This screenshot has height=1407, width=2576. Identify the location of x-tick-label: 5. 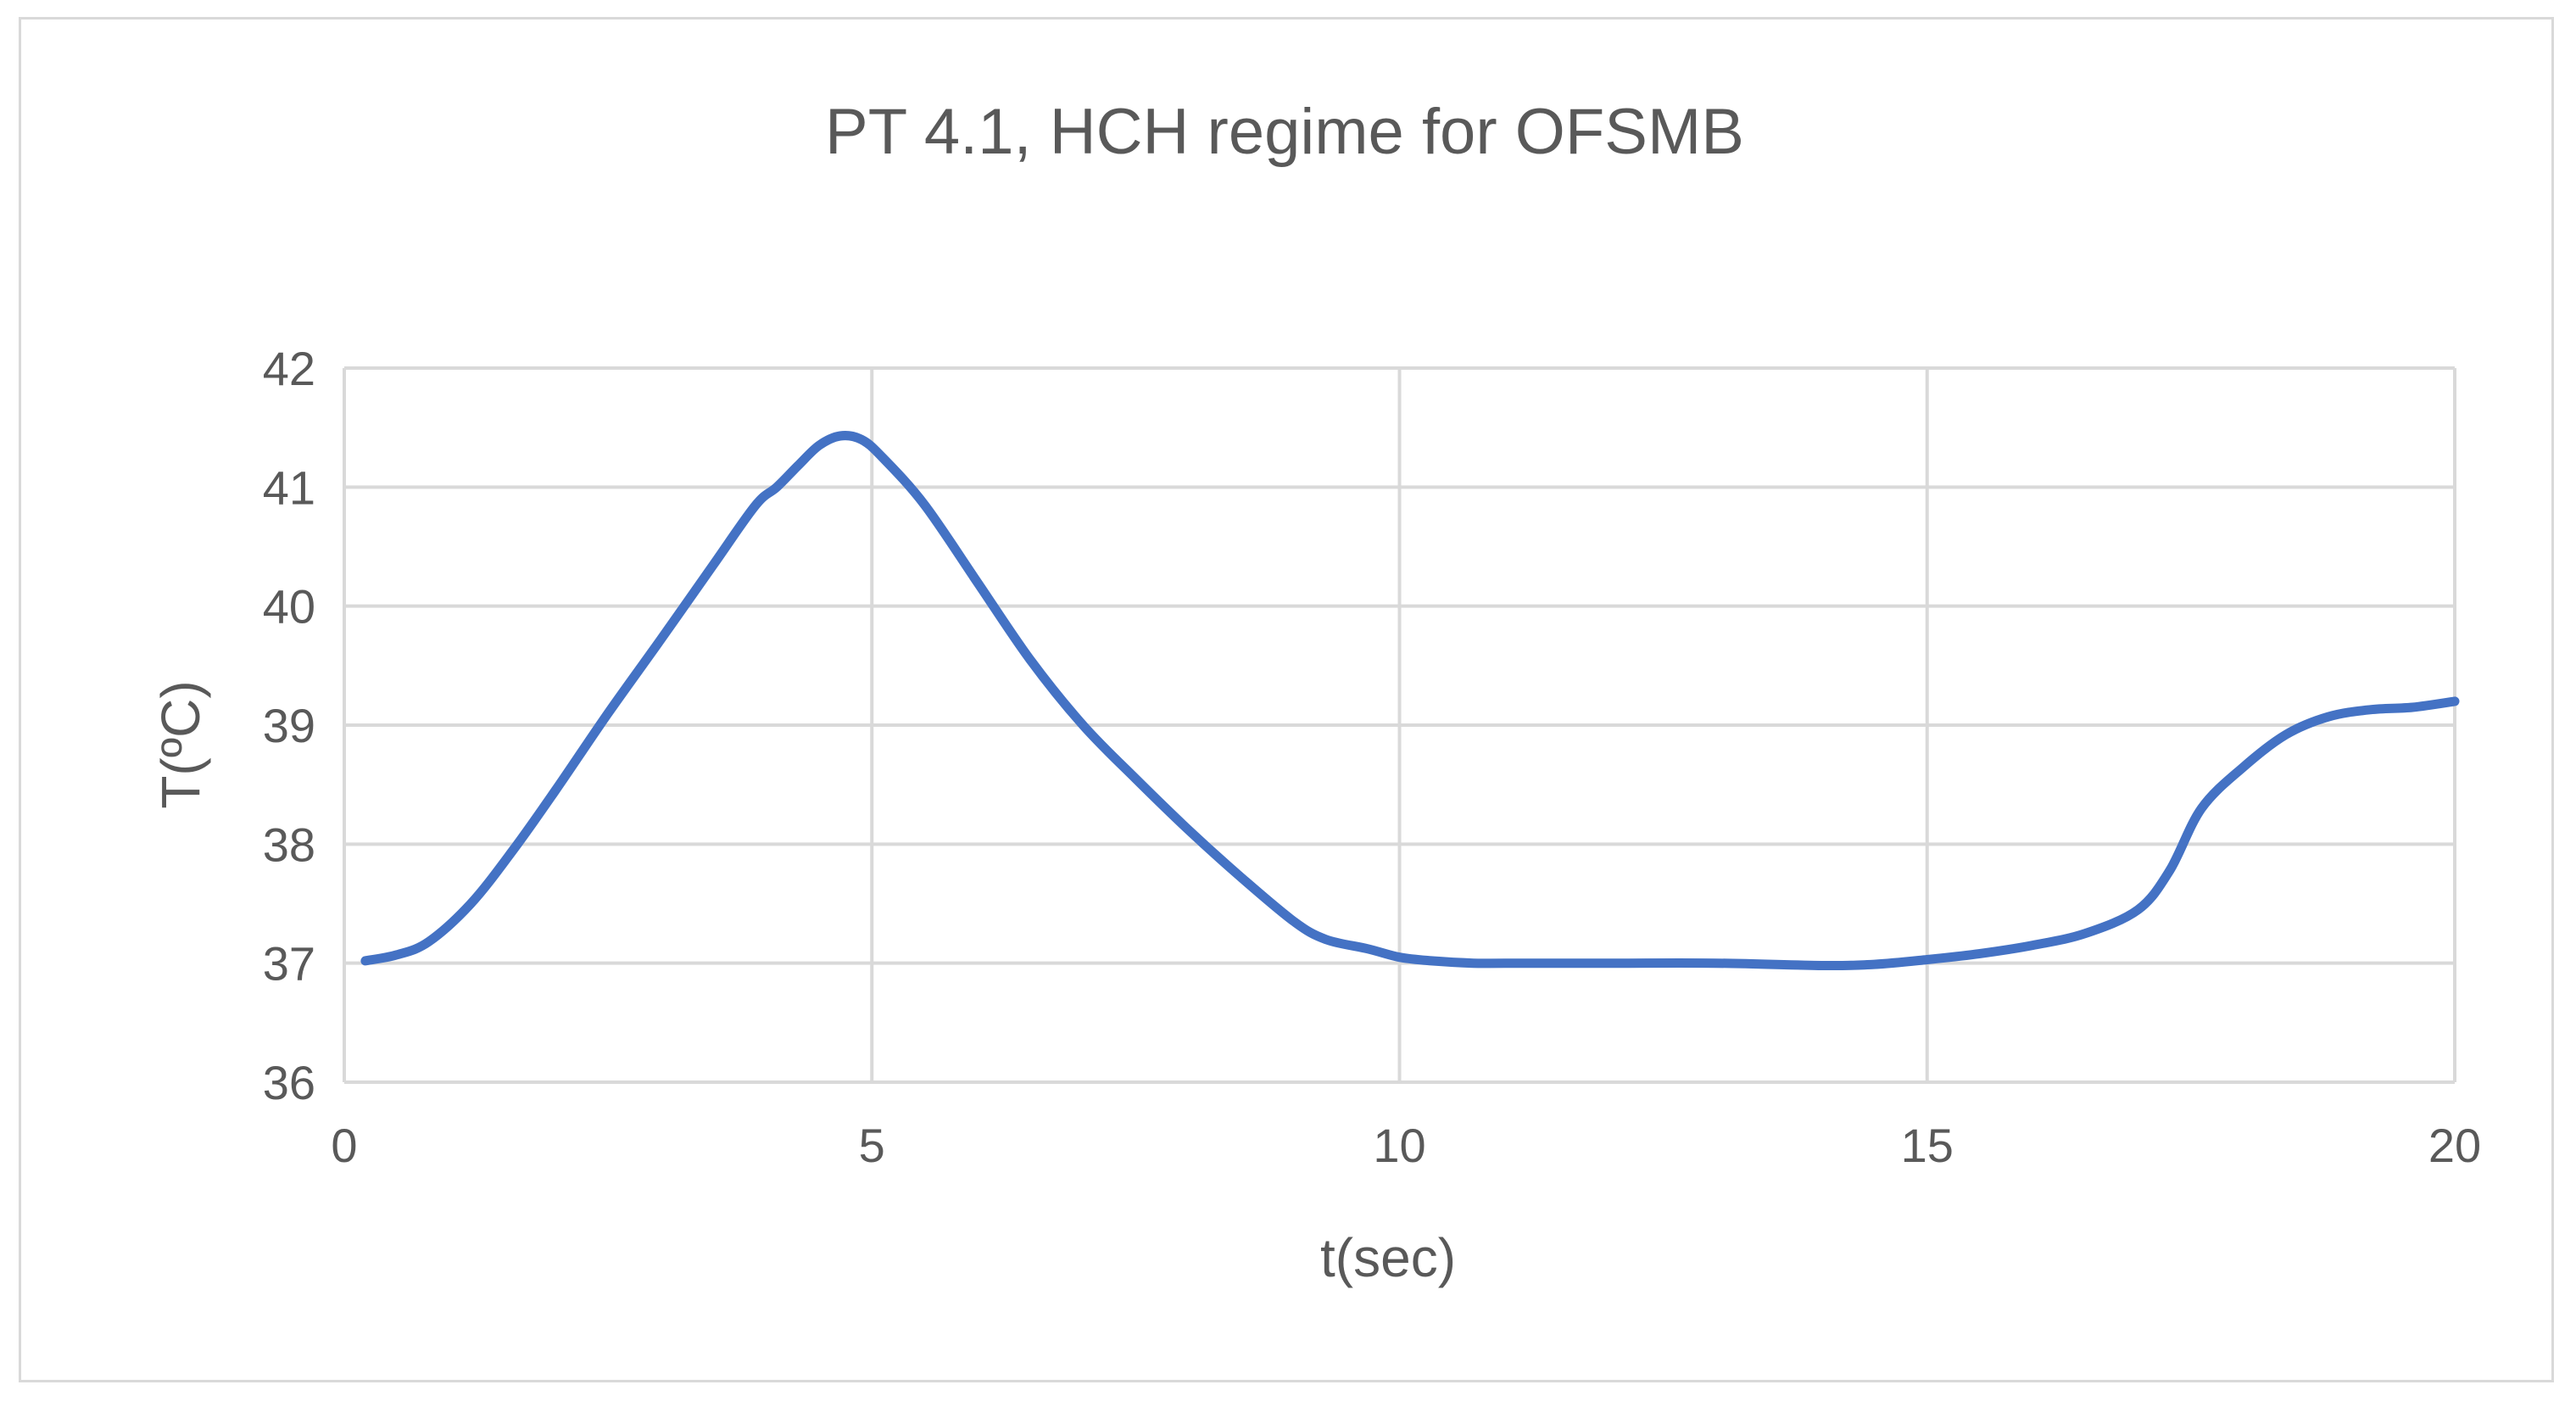
(872, 1145).